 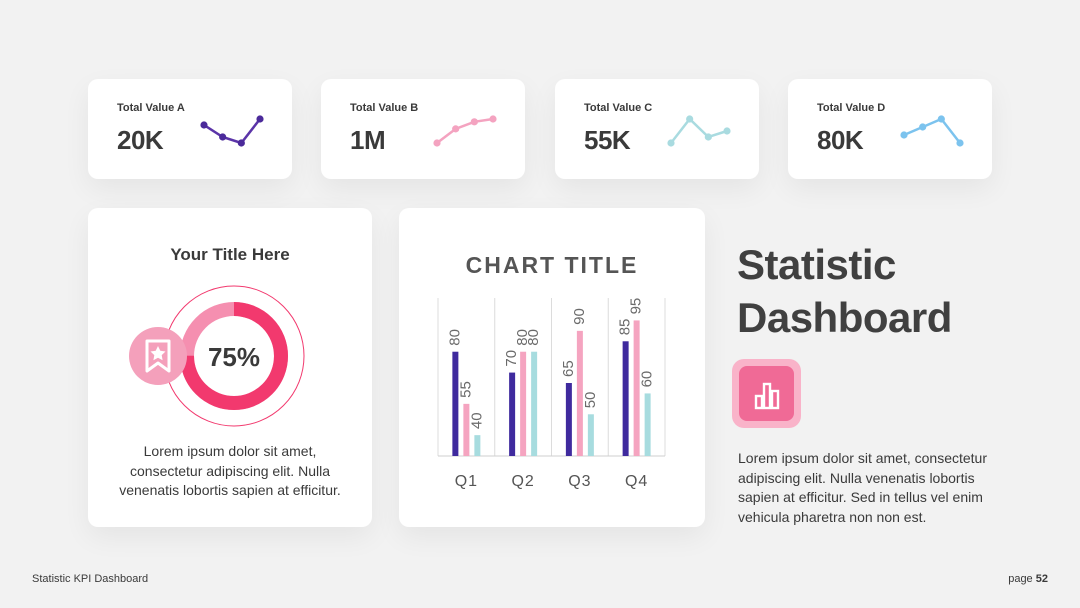 What do you see at coordinates (816, 264) in the screenshot?
I see `page-title-line1: Statistic` at bounding box center [816, 264].